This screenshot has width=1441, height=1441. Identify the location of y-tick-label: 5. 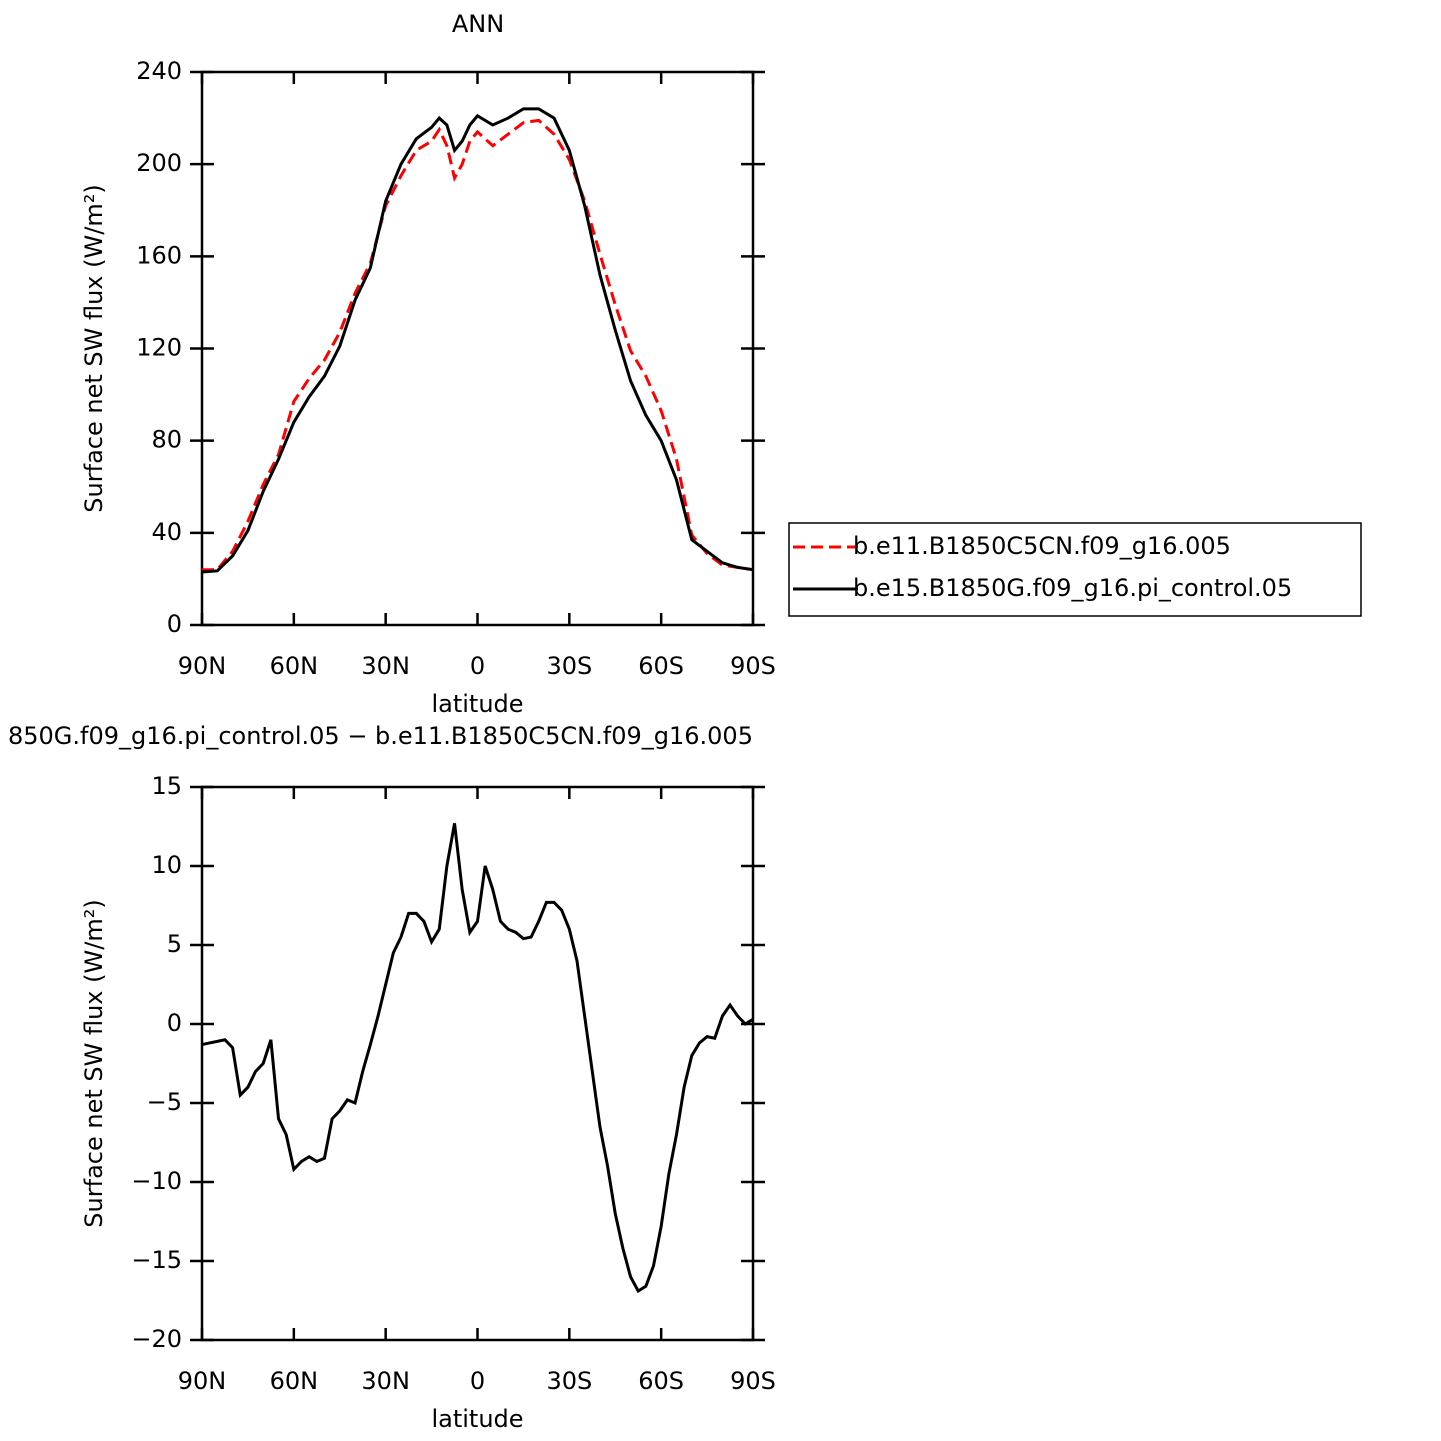
(174, 944).